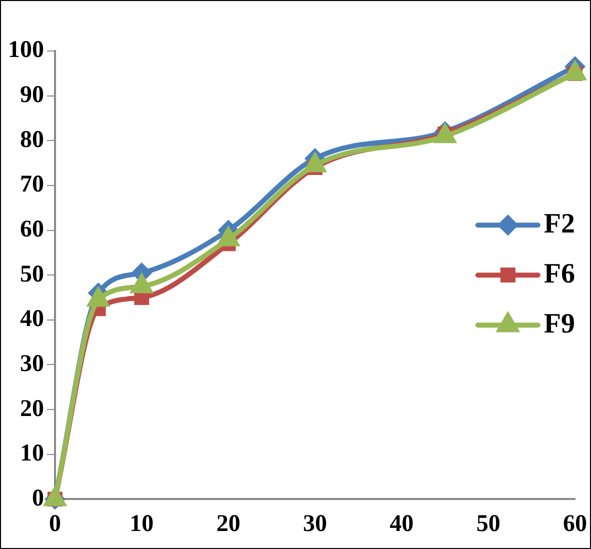 This screenshot has width=591, height=549. What do you see at coordinates (32, 319) in the screenshot?
I see `y-tick-label: 40` at bounding box center [32, 319].